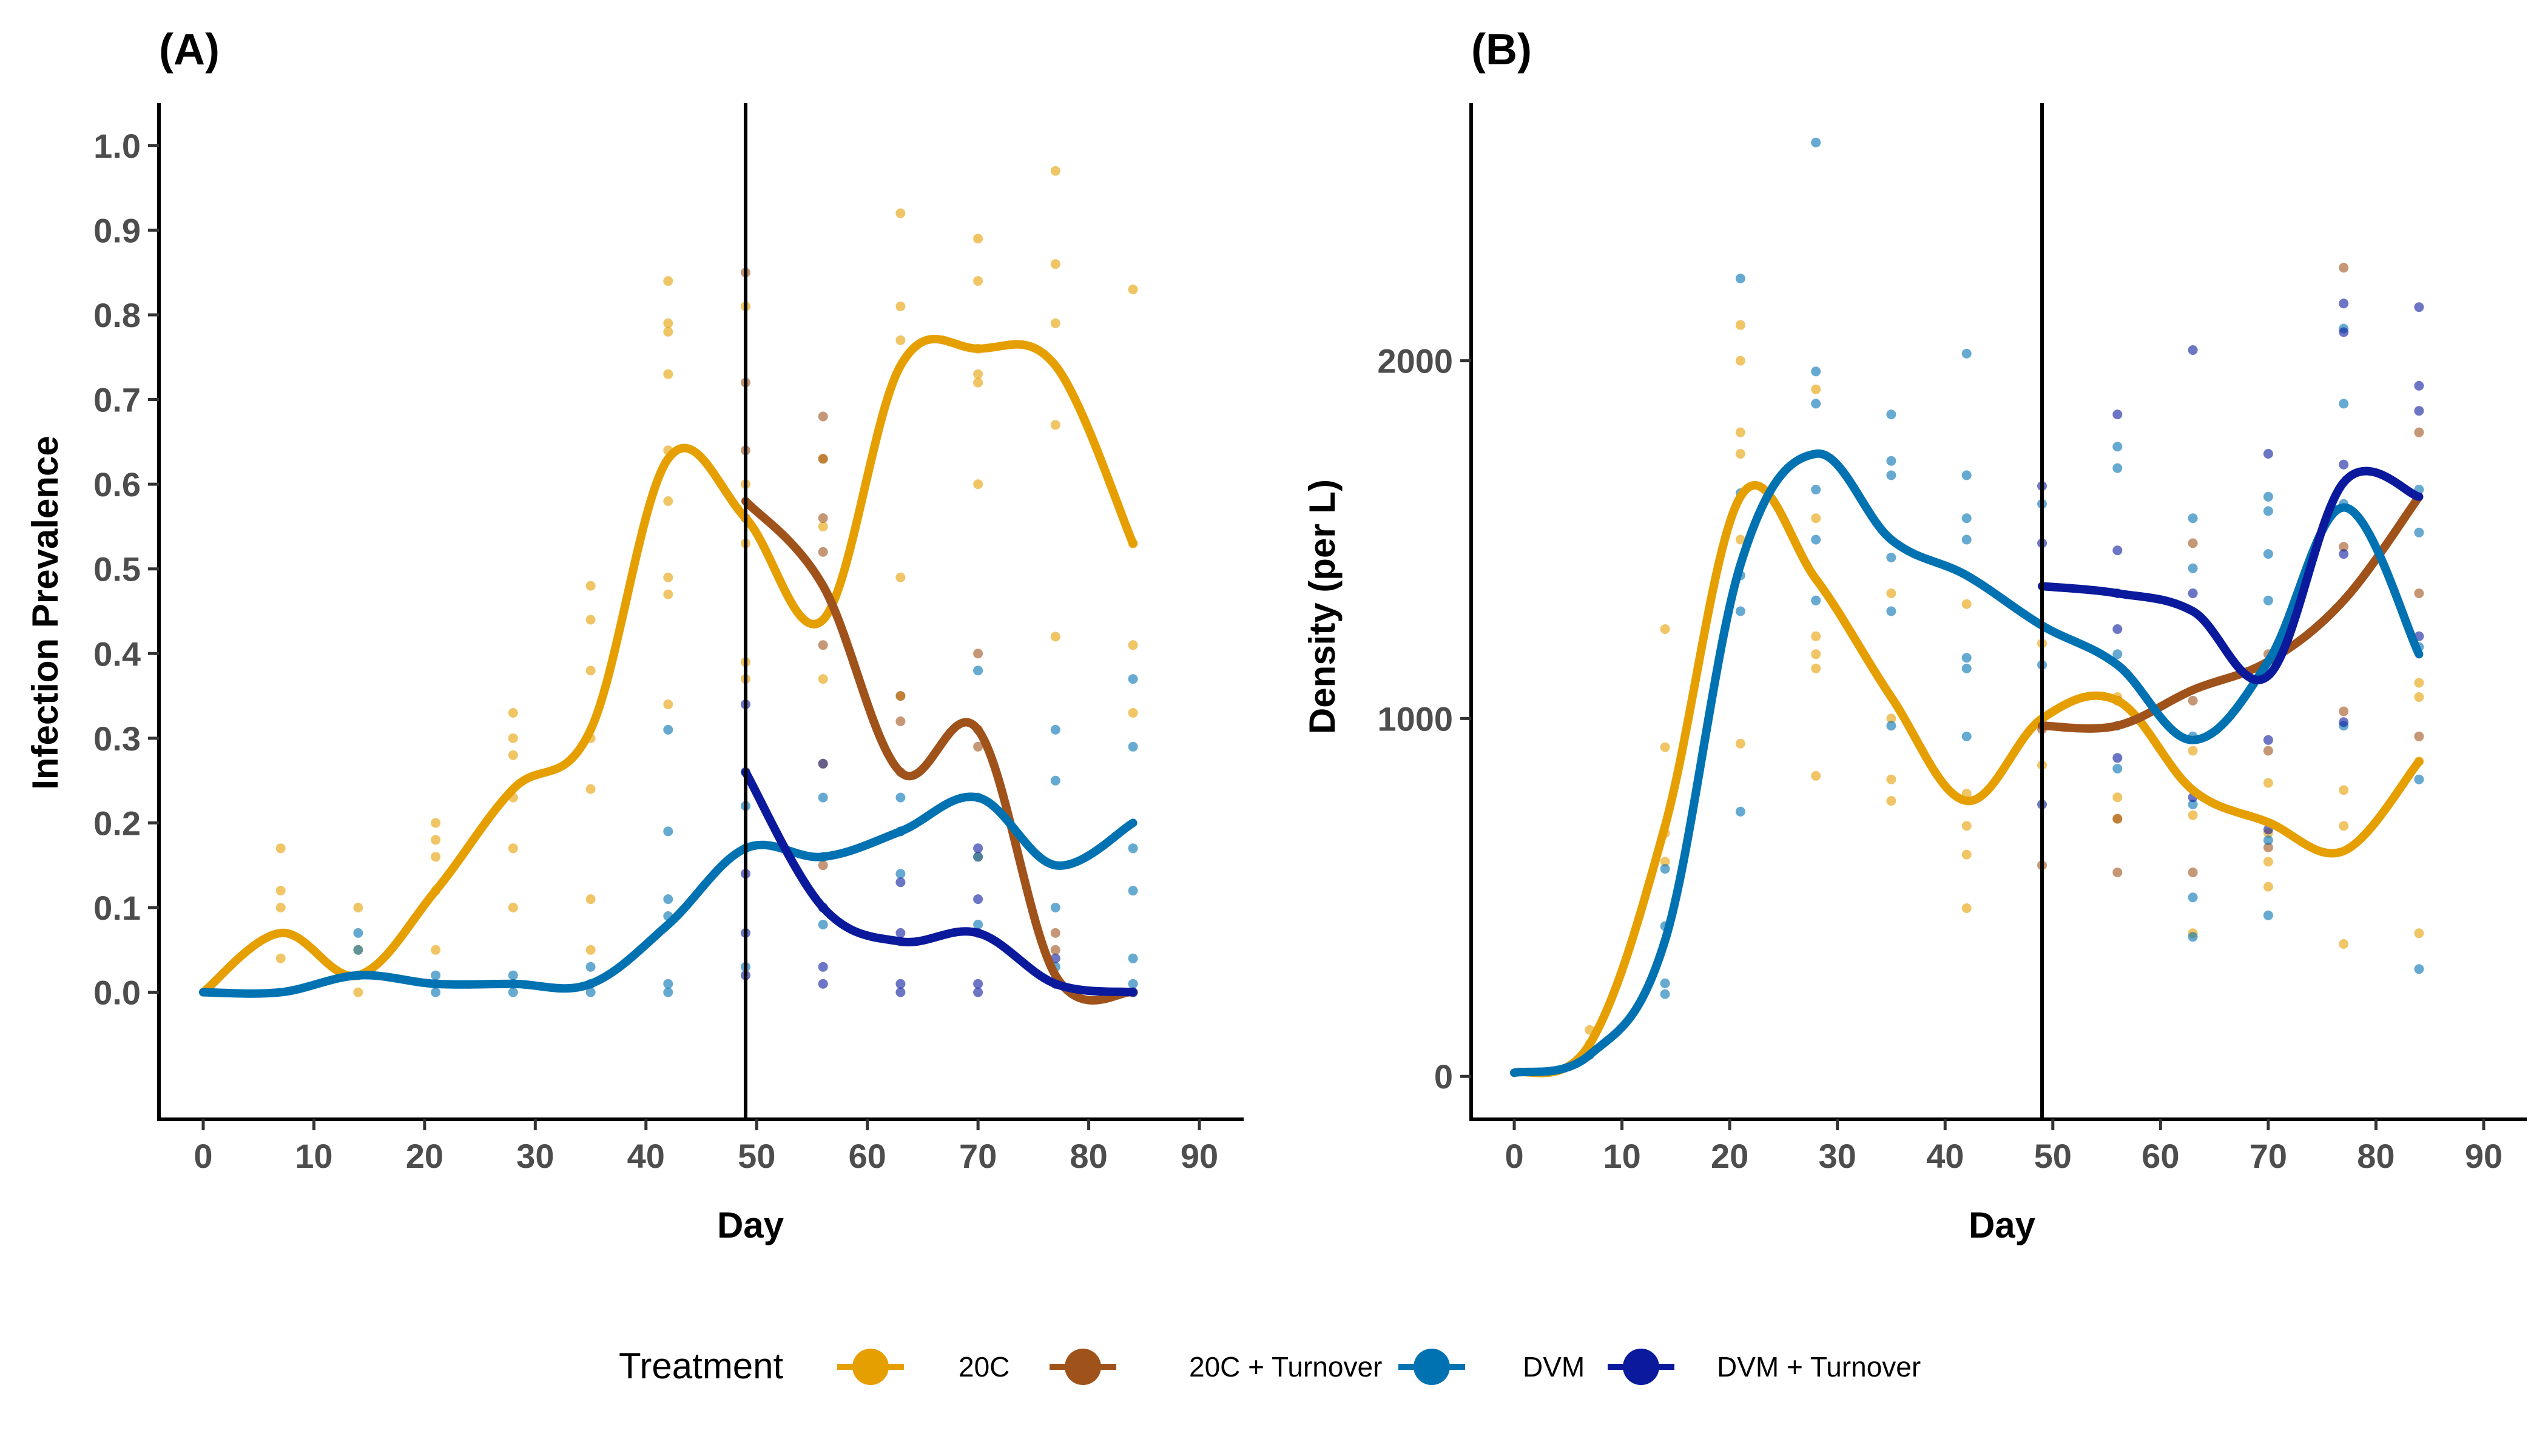  I want to click on panel-a-x-tick-label: 50, so click(756, 1156).